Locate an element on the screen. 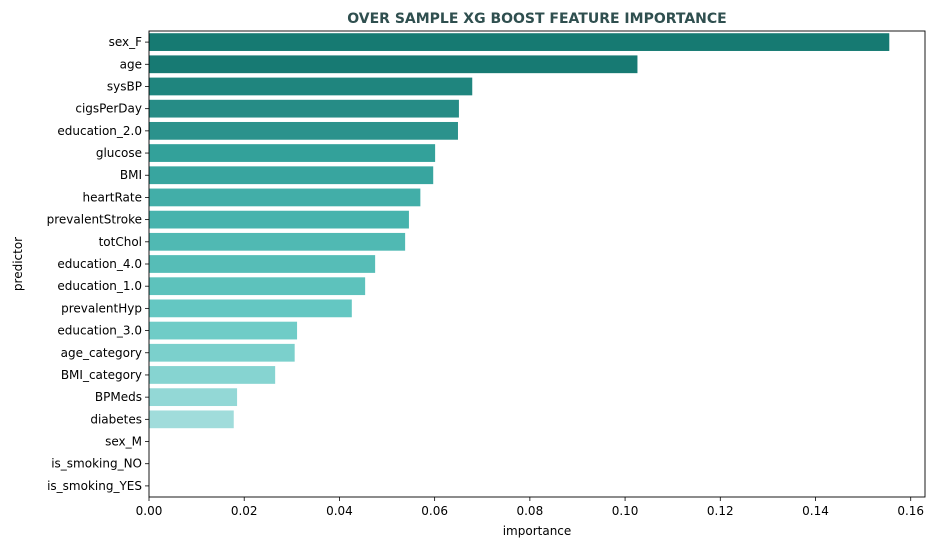 The width and height of the screenshot is (935, 547). bar-education_1.0 is located at coordinates (257, 286).